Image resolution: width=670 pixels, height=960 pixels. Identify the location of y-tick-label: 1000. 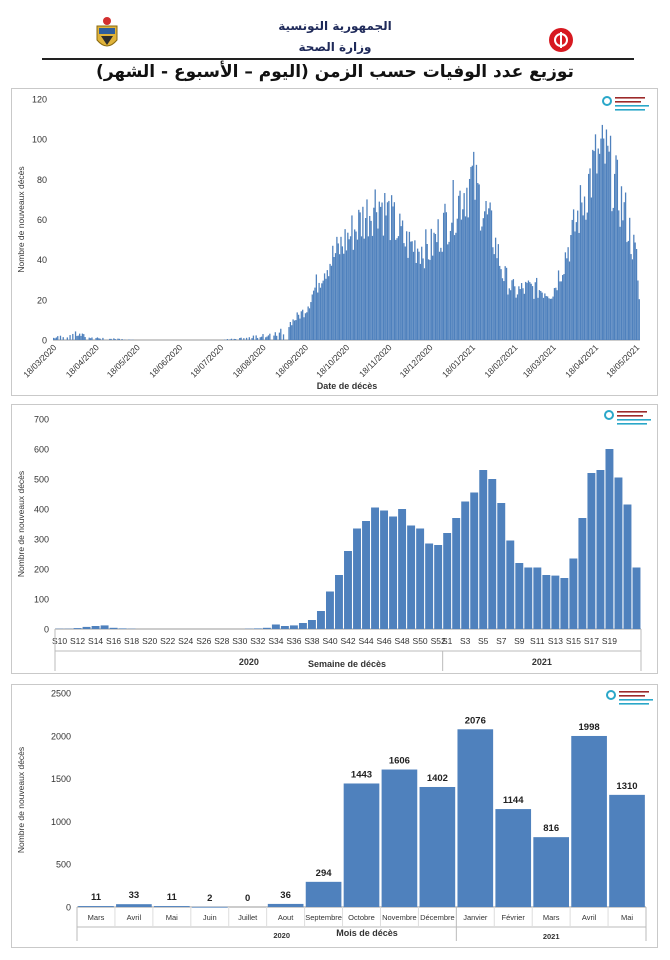
(61, 822).